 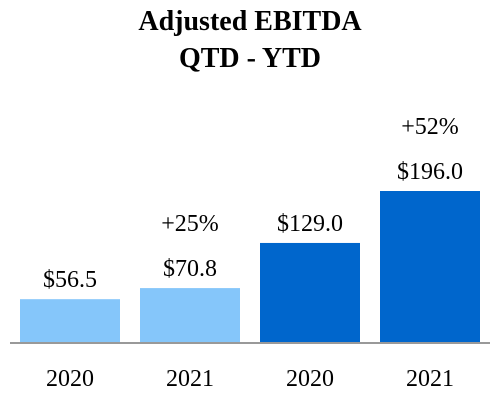 I want to click on x-tick-3: 2021, so click(x=430, y=379).